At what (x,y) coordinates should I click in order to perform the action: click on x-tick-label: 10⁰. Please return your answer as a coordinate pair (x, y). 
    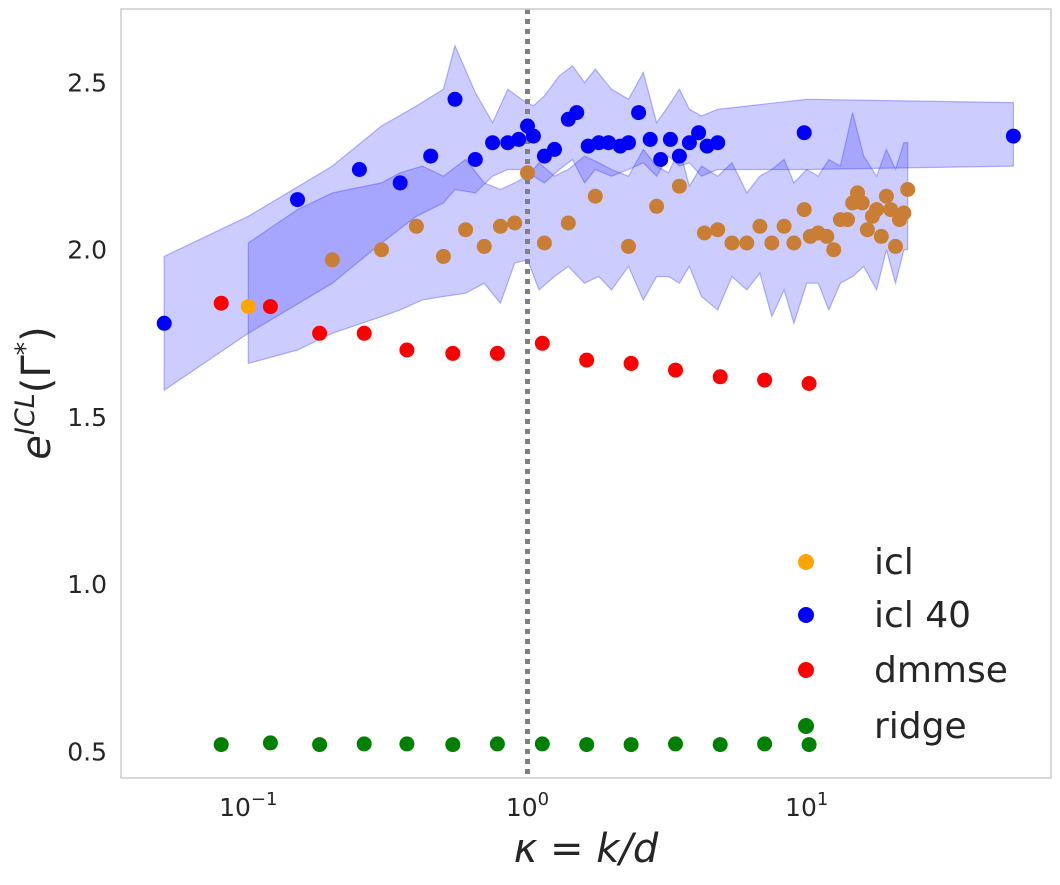
    Looking at the image, I should click on (527, 805).